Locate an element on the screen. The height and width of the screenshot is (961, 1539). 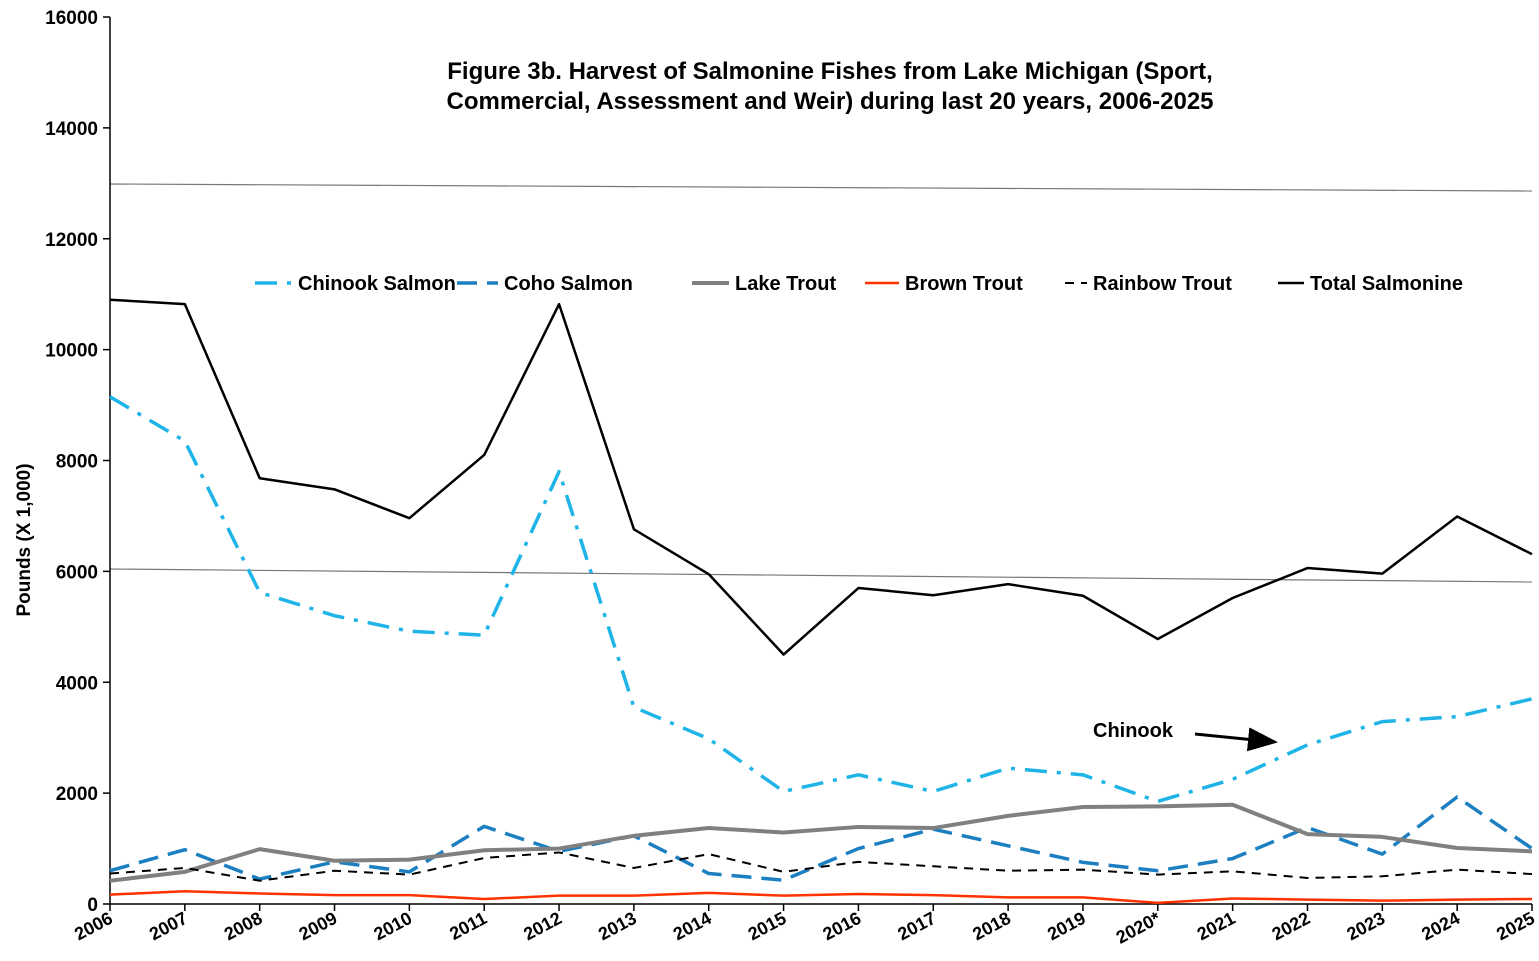
y-tick-label: 0 is located at coordinates (92, 905).